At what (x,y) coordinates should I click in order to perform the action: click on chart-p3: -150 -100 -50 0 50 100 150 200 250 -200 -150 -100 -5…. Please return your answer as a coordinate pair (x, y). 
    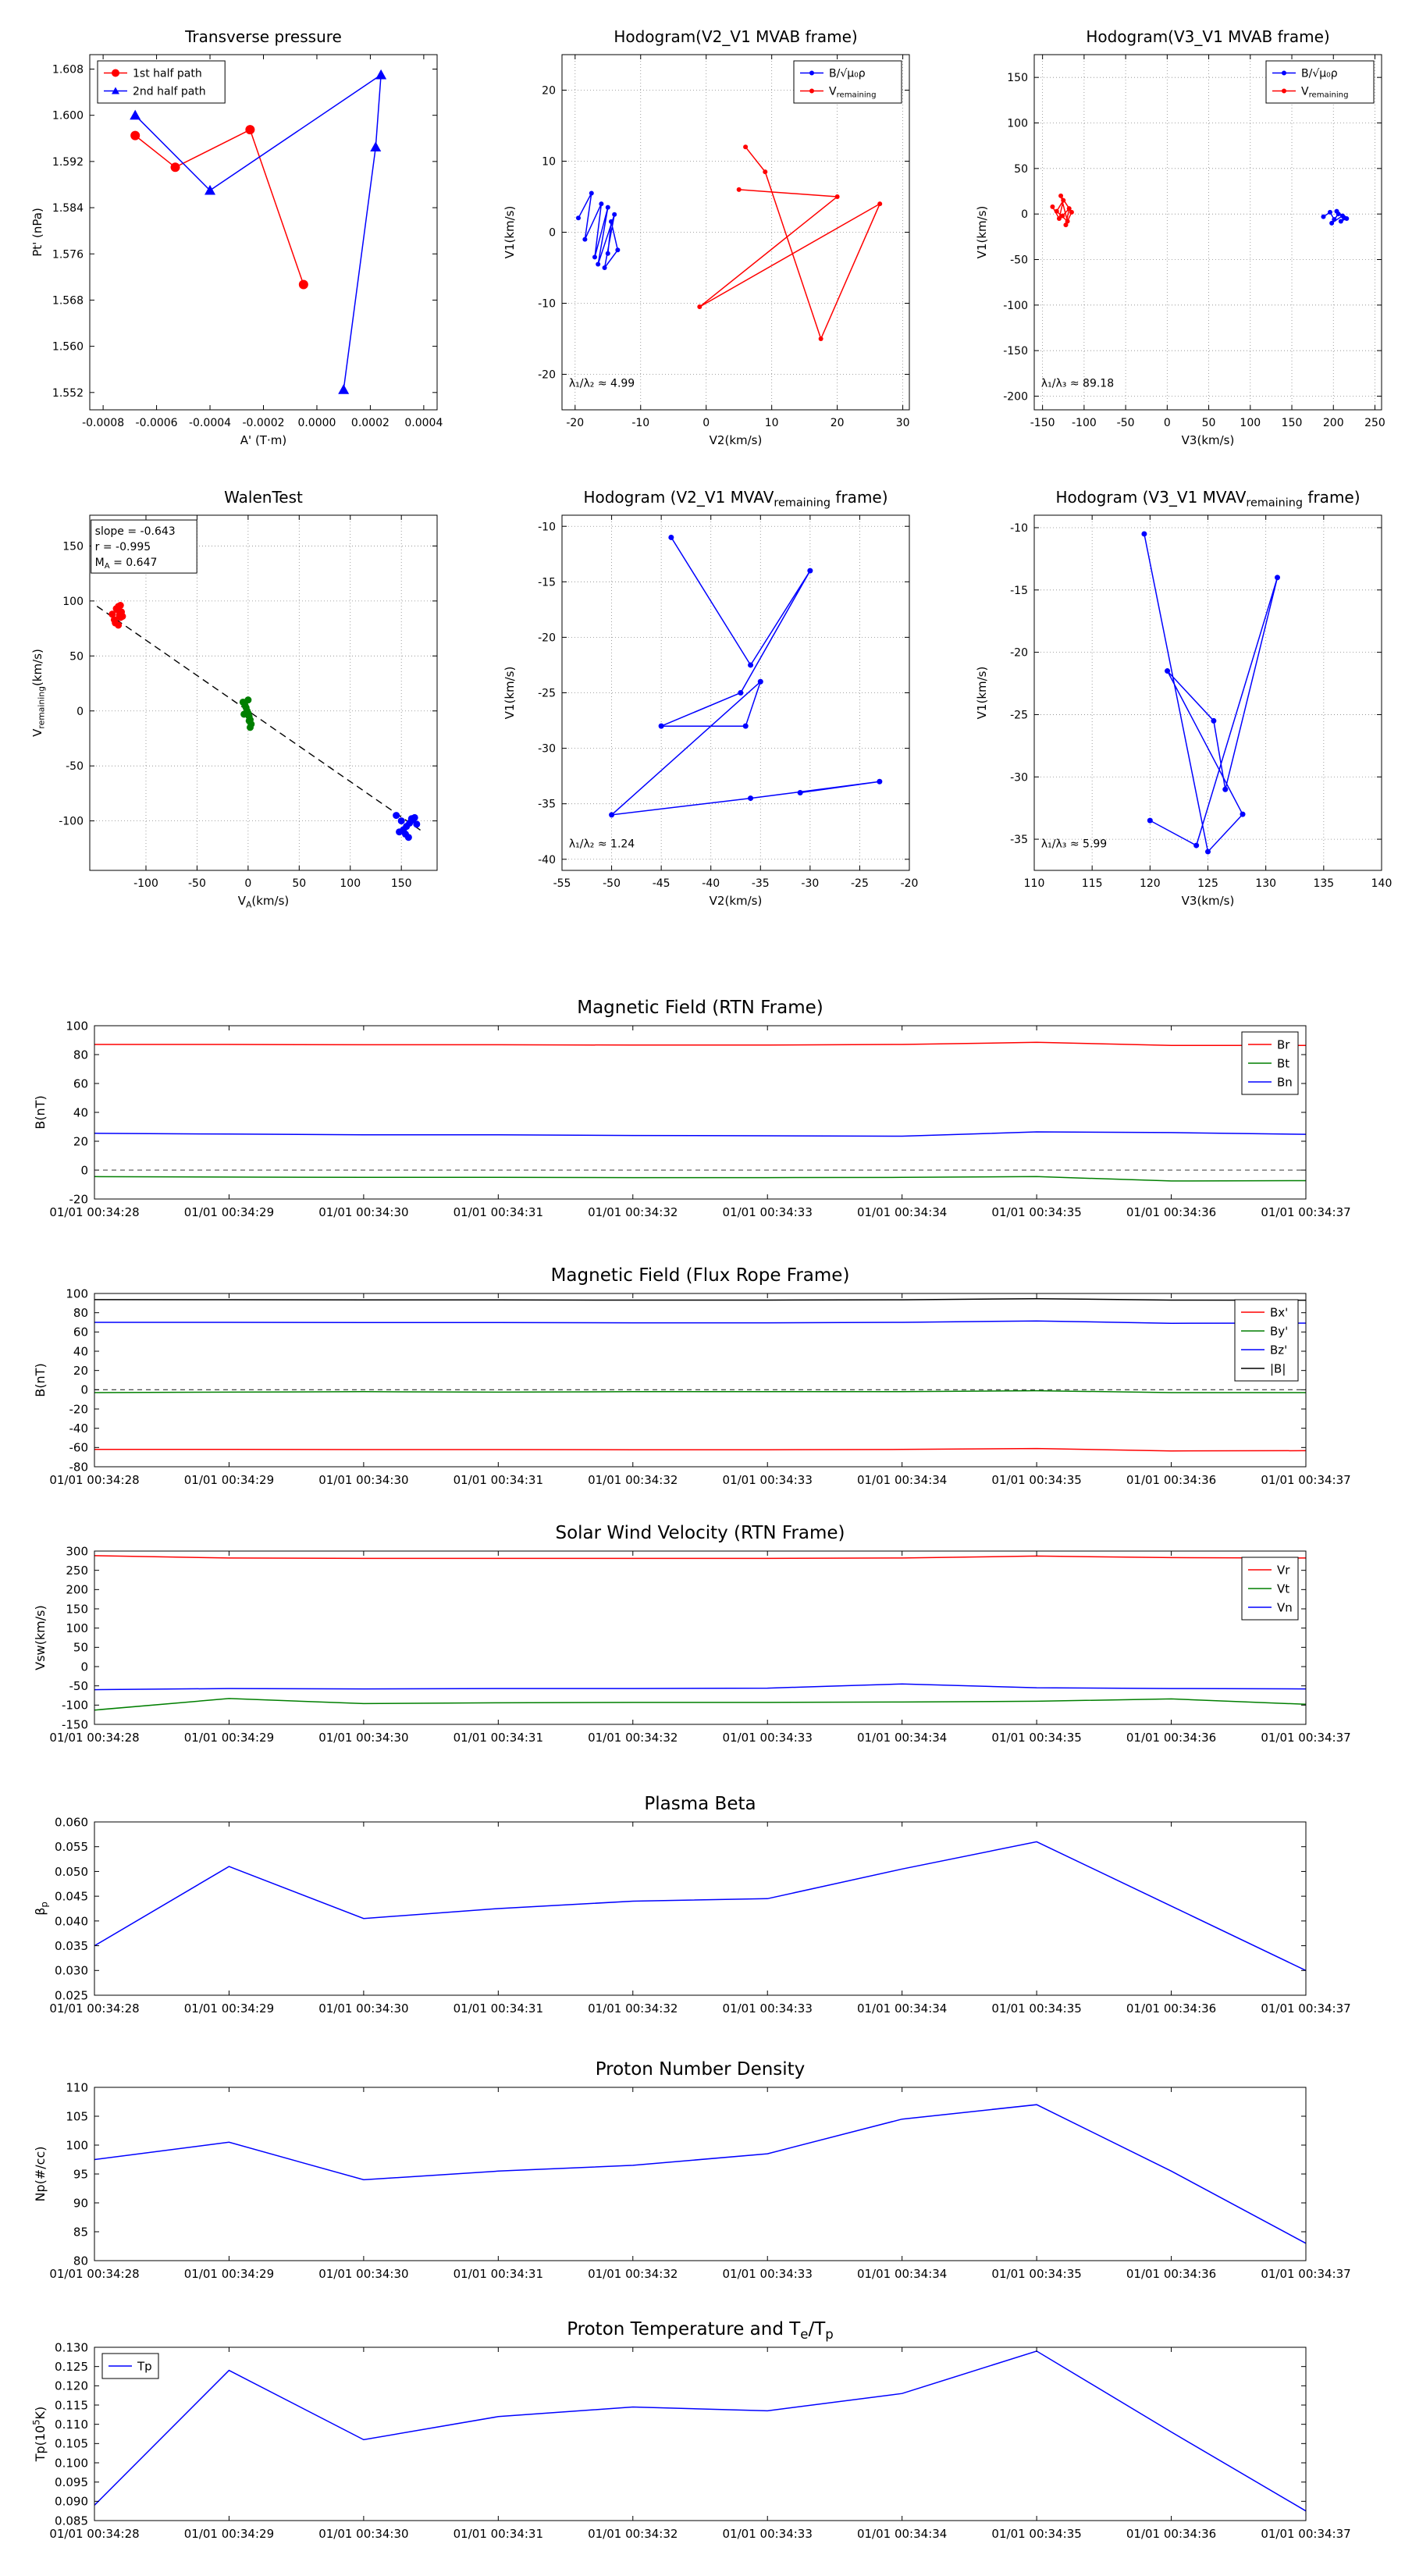
    Looking at the image, I should click on (1180, 237).